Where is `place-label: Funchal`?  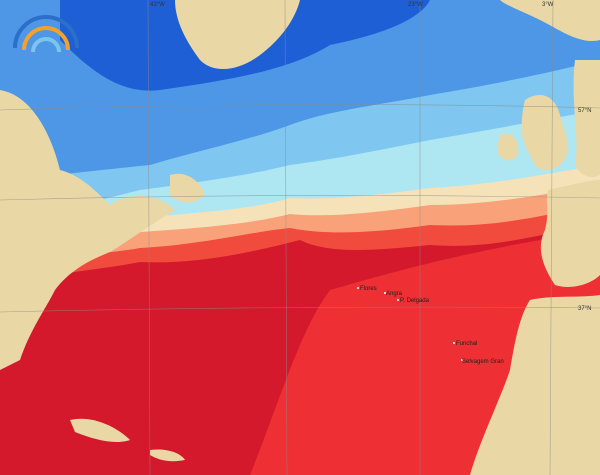
place-label: Funchal is located at coordinates (466, 344).